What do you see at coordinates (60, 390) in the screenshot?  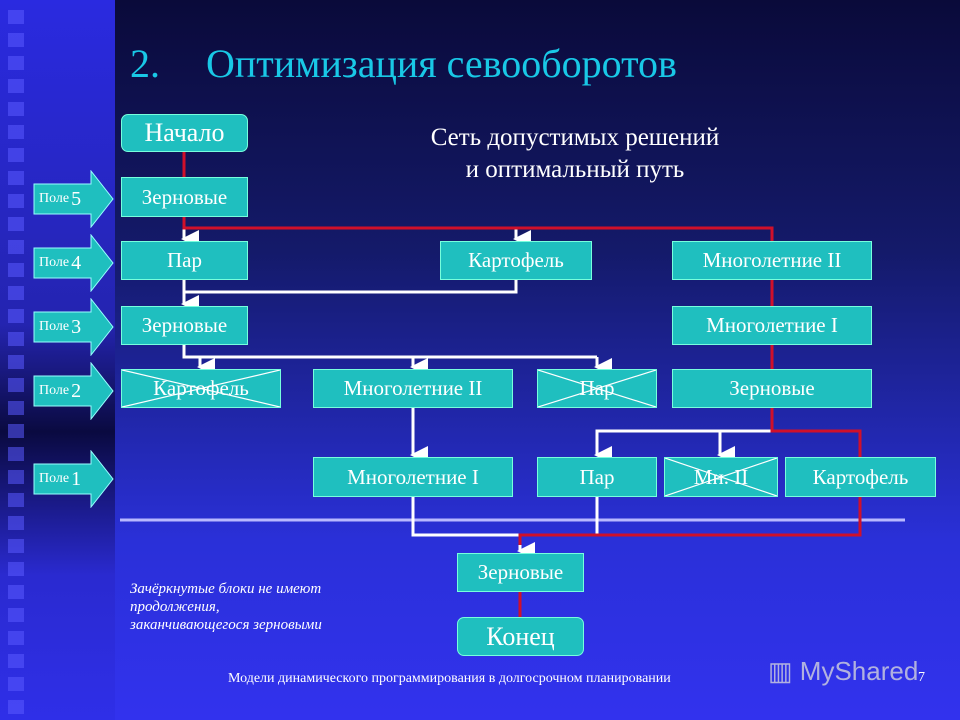 I see `field-label: Поле 2` at bounding box center [60, 390].